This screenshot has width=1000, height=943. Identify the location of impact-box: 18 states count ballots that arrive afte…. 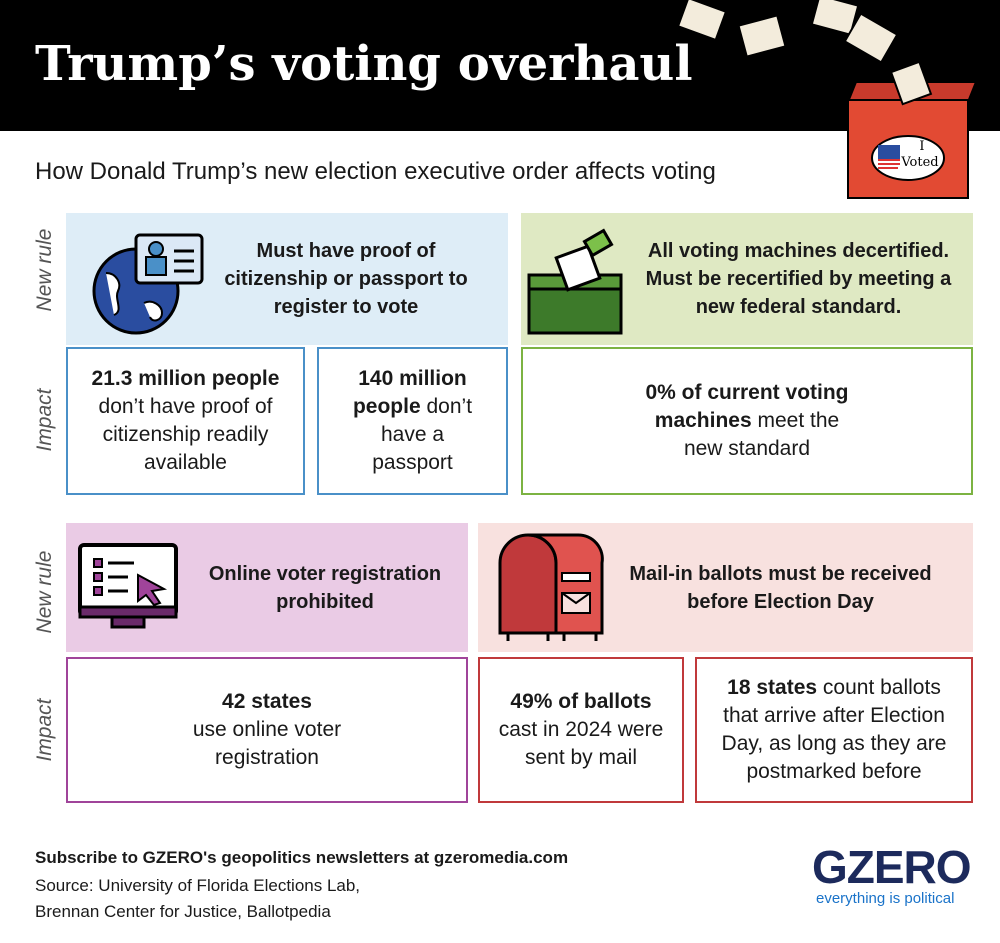
(834, 730).